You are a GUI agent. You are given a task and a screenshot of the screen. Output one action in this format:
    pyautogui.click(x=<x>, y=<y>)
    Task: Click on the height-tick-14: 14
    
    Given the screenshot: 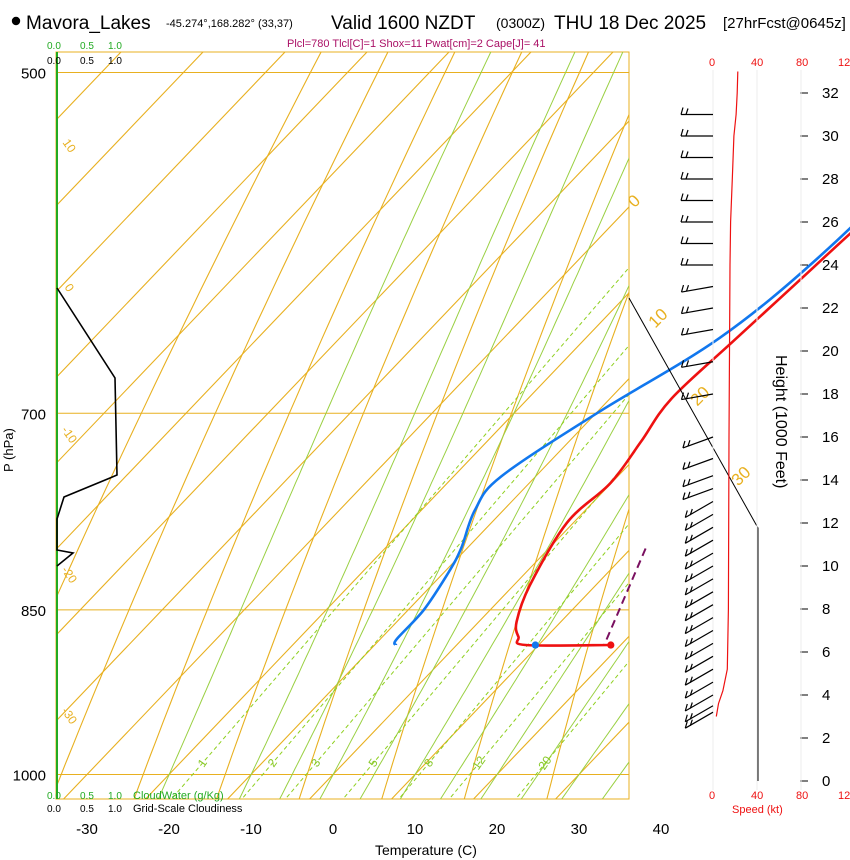 What is the action you would take?
    pyautogui.click(x=830, y=480)
    